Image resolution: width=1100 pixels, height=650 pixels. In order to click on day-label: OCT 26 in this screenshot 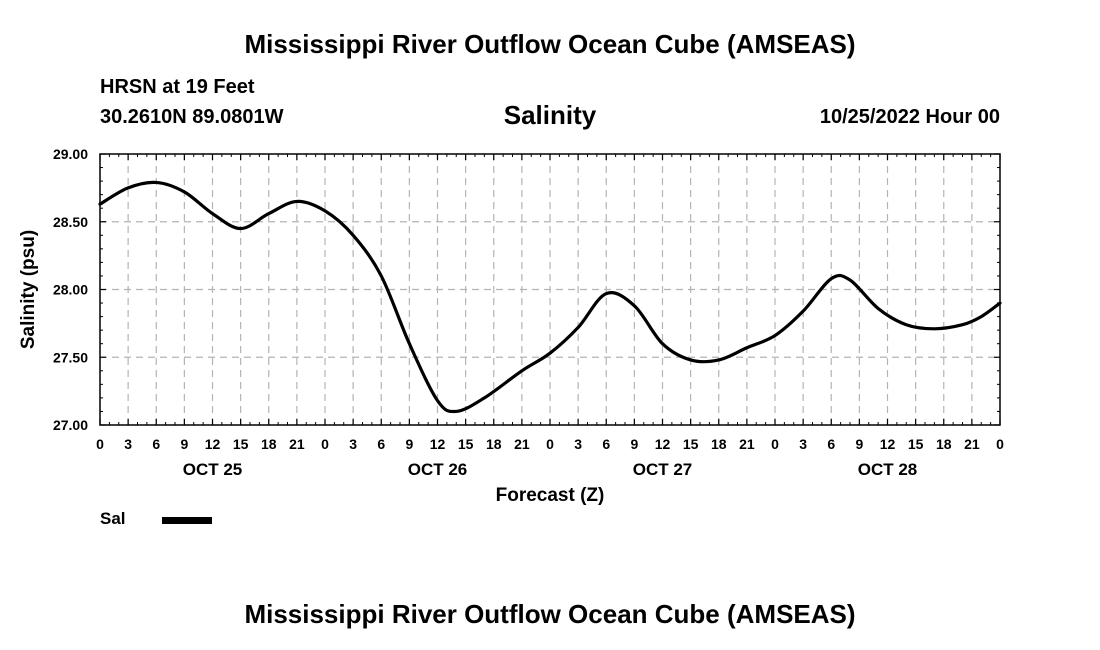, I will do `click(438, 469)`.